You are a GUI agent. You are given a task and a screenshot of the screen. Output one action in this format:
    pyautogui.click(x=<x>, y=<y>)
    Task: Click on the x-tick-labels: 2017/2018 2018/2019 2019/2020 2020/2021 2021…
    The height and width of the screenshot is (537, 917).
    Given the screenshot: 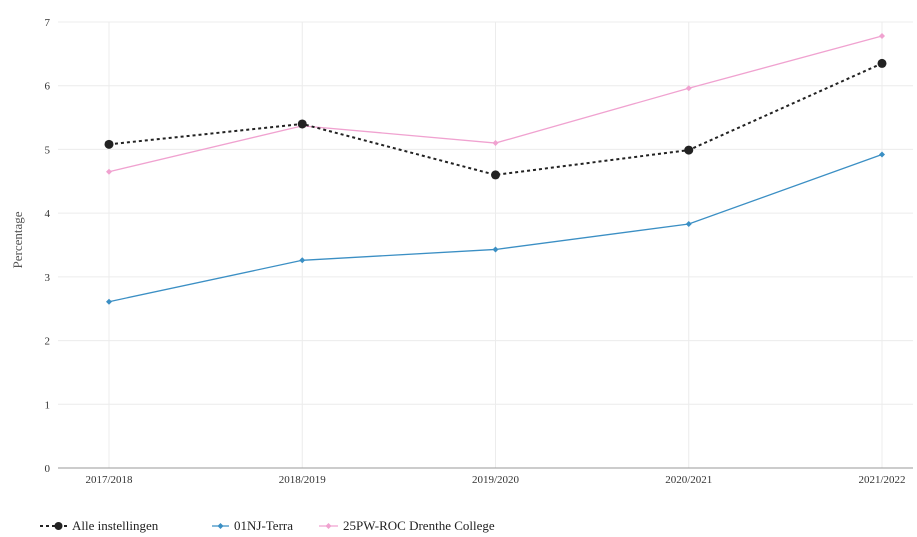 What is the action you would take?
    pyautogui.click(x=495, y=480)
    